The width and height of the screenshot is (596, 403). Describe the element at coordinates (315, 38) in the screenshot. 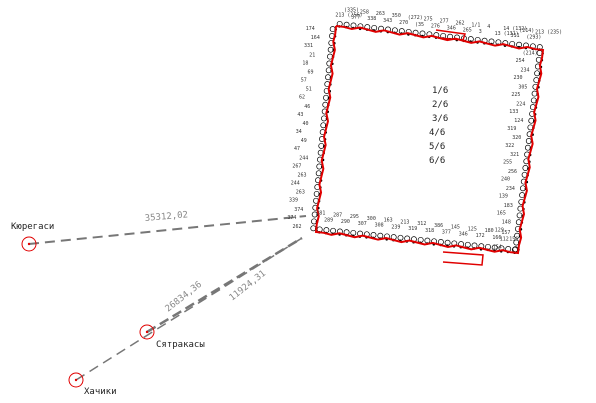

I see `point-number-label: 164` at that location.